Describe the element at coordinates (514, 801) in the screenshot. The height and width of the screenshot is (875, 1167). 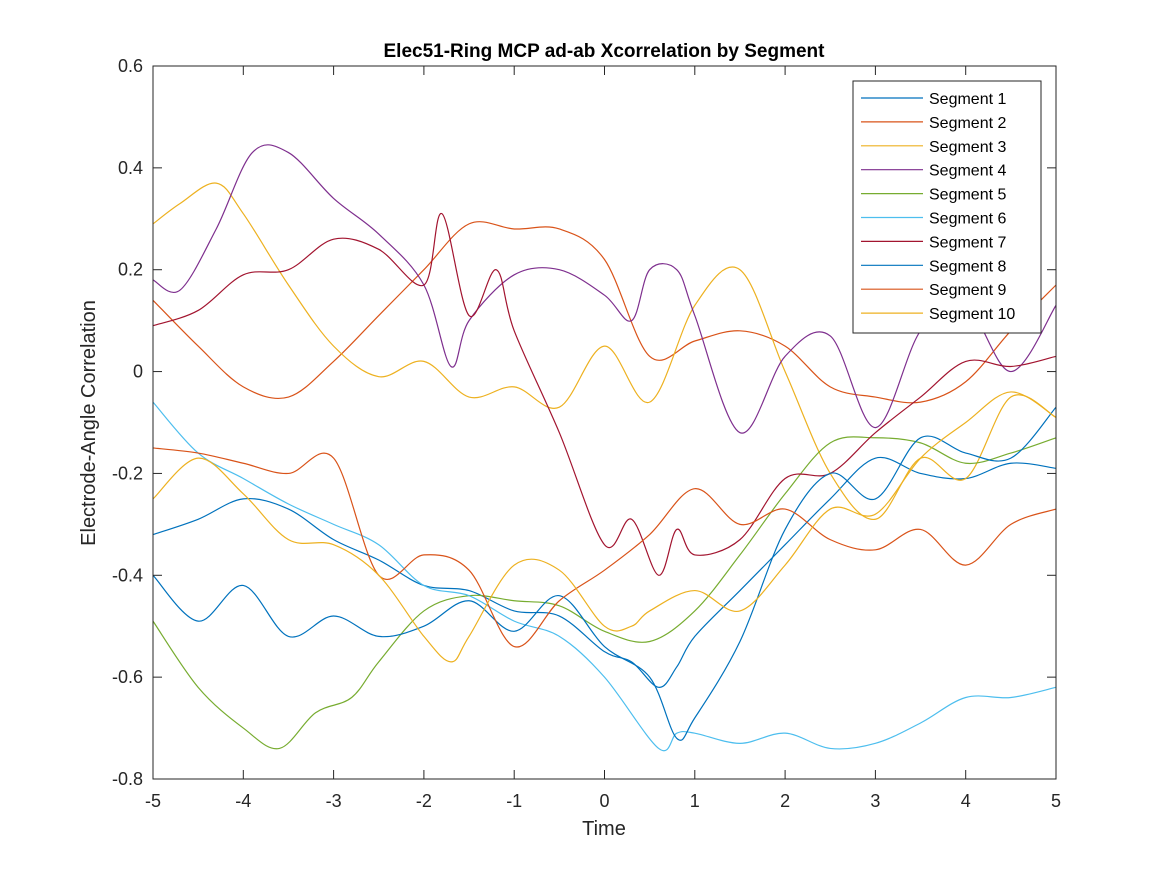
I see `x-tick-label: -1` at that location.